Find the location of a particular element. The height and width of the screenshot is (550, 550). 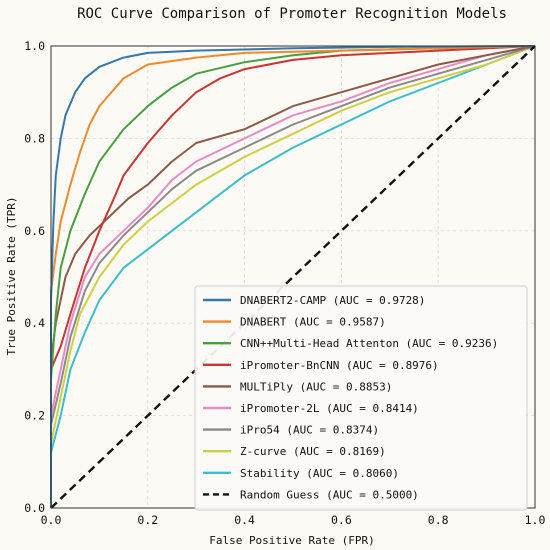

legend-entry: iPromoter-BnCNN (AUC = 0.8976) is located at coordinates (339, 365).